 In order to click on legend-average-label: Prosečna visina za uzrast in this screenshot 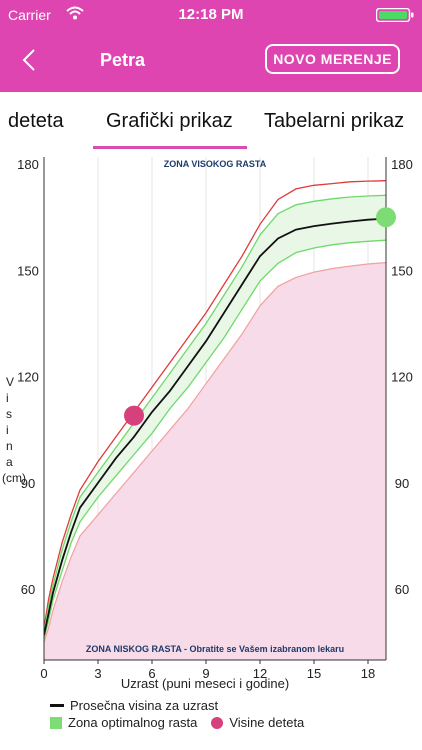, I will do `click(144, 705)`.